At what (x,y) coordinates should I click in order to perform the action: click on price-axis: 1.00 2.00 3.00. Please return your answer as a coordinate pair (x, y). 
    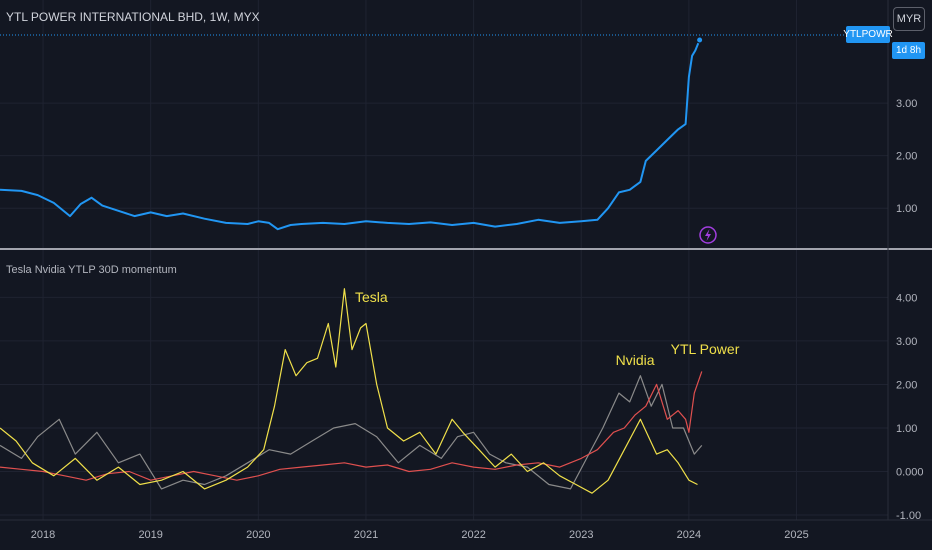
    Looking at the image, I should click on (906, 156).